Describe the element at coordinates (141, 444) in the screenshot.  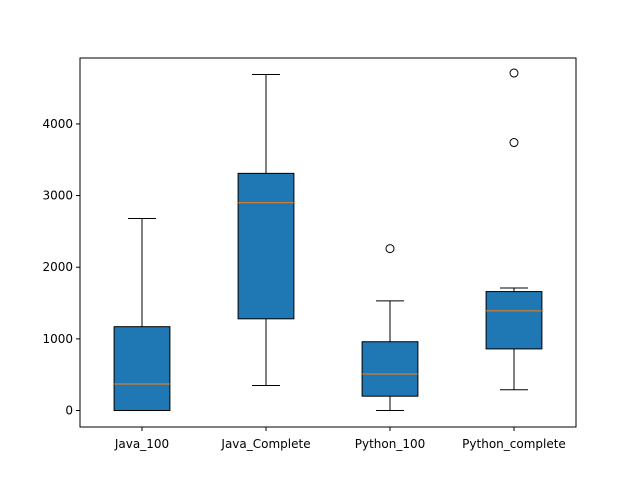
I see `x-tick-label-Java_100: Java_100` at that location.